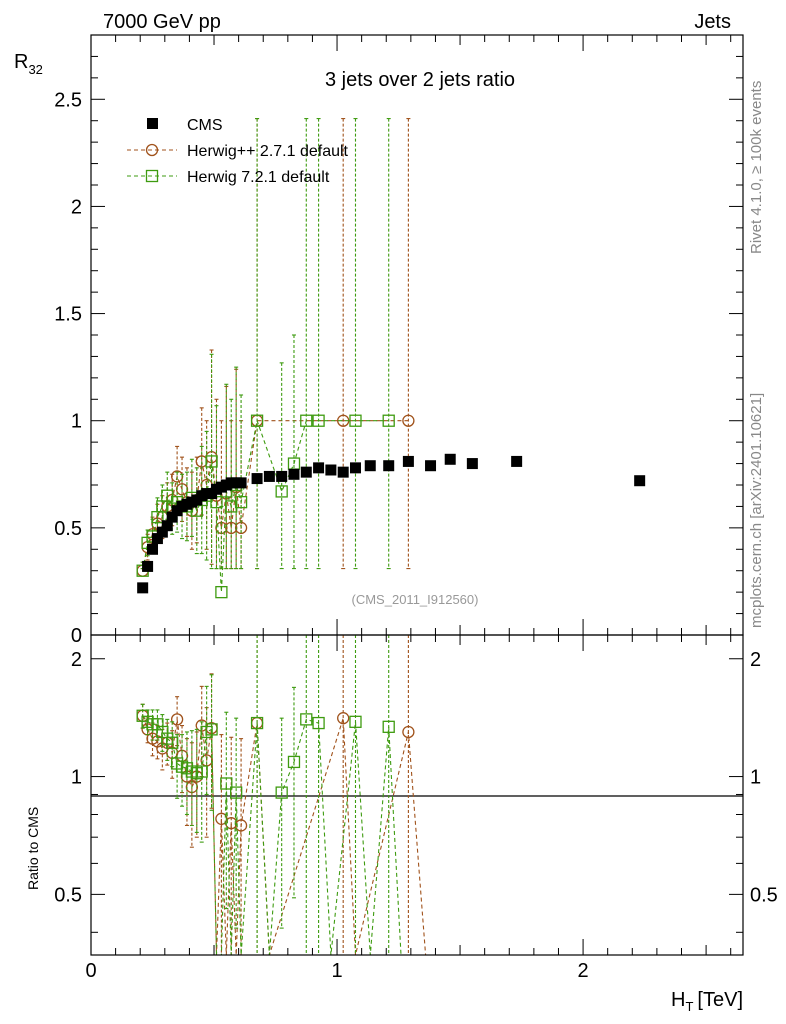 Image resolution: width=786 pixels, height=1024 pixels. What do you see at coordinates (205, 125) in the screenshot?
I see `legend-label-cms: CMS` at bounding box center [205, 125].